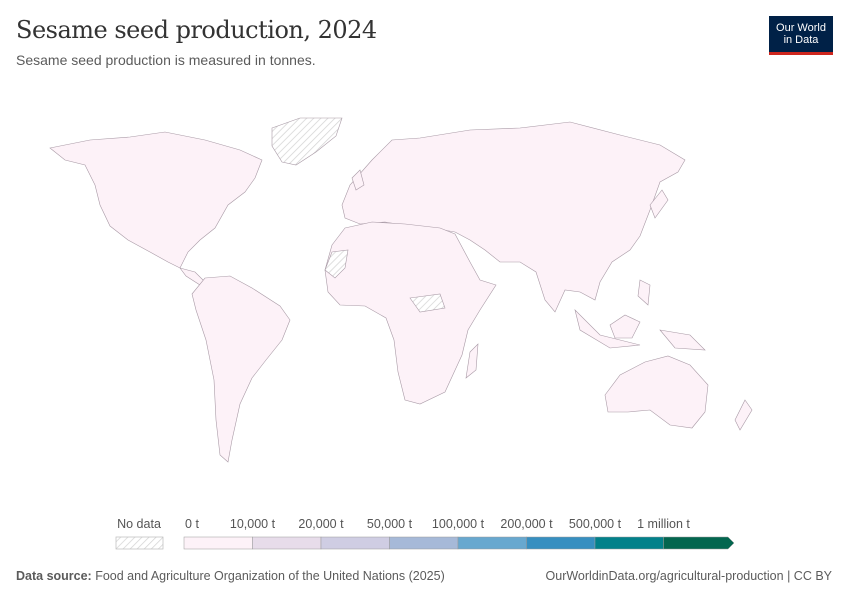 This screenshot has width=850, height=600. Describe the element at coordinates (656, 392) in the screenshot. I see `australia` at that location.